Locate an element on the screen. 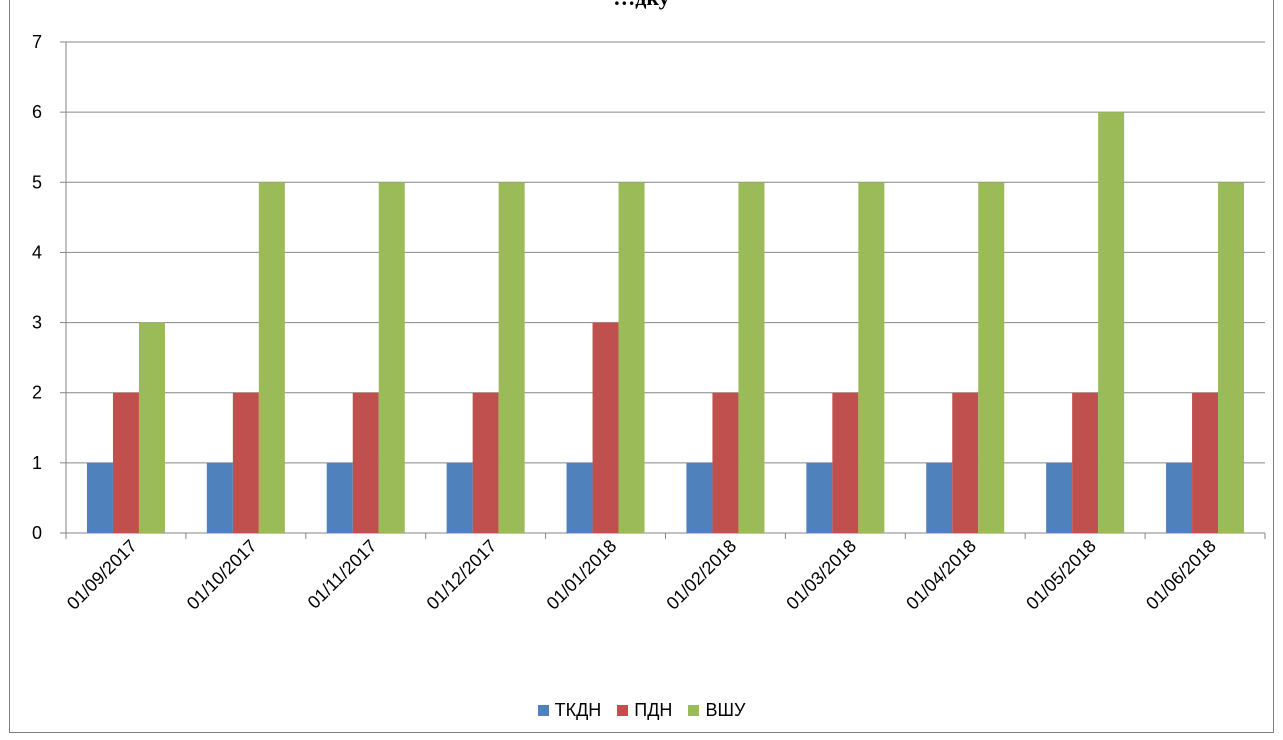 This screenshot has width=1283, height=740. bar-ПДН-01/03/2018 is located at coordinates (845, 462).